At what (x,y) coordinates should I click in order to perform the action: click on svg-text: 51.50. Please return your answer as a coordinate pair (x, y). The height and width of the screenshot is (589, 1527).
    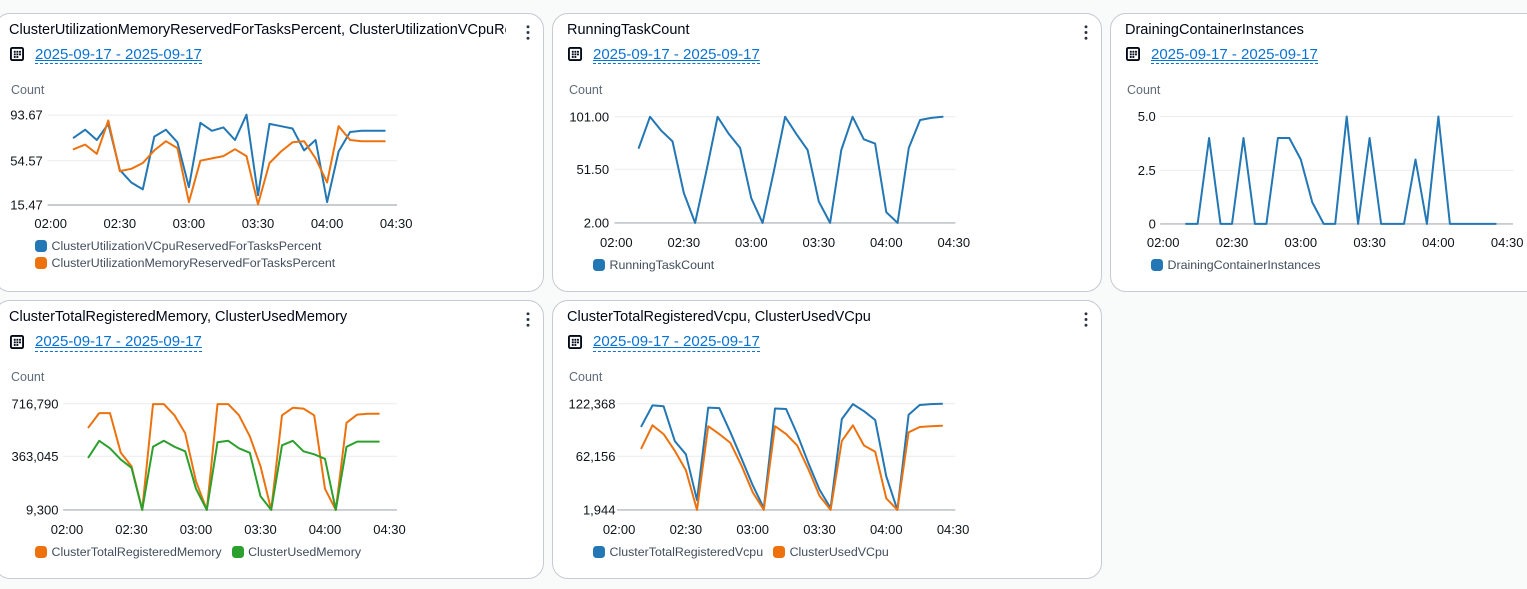
    Looking at the image, I should click on (593, 168).